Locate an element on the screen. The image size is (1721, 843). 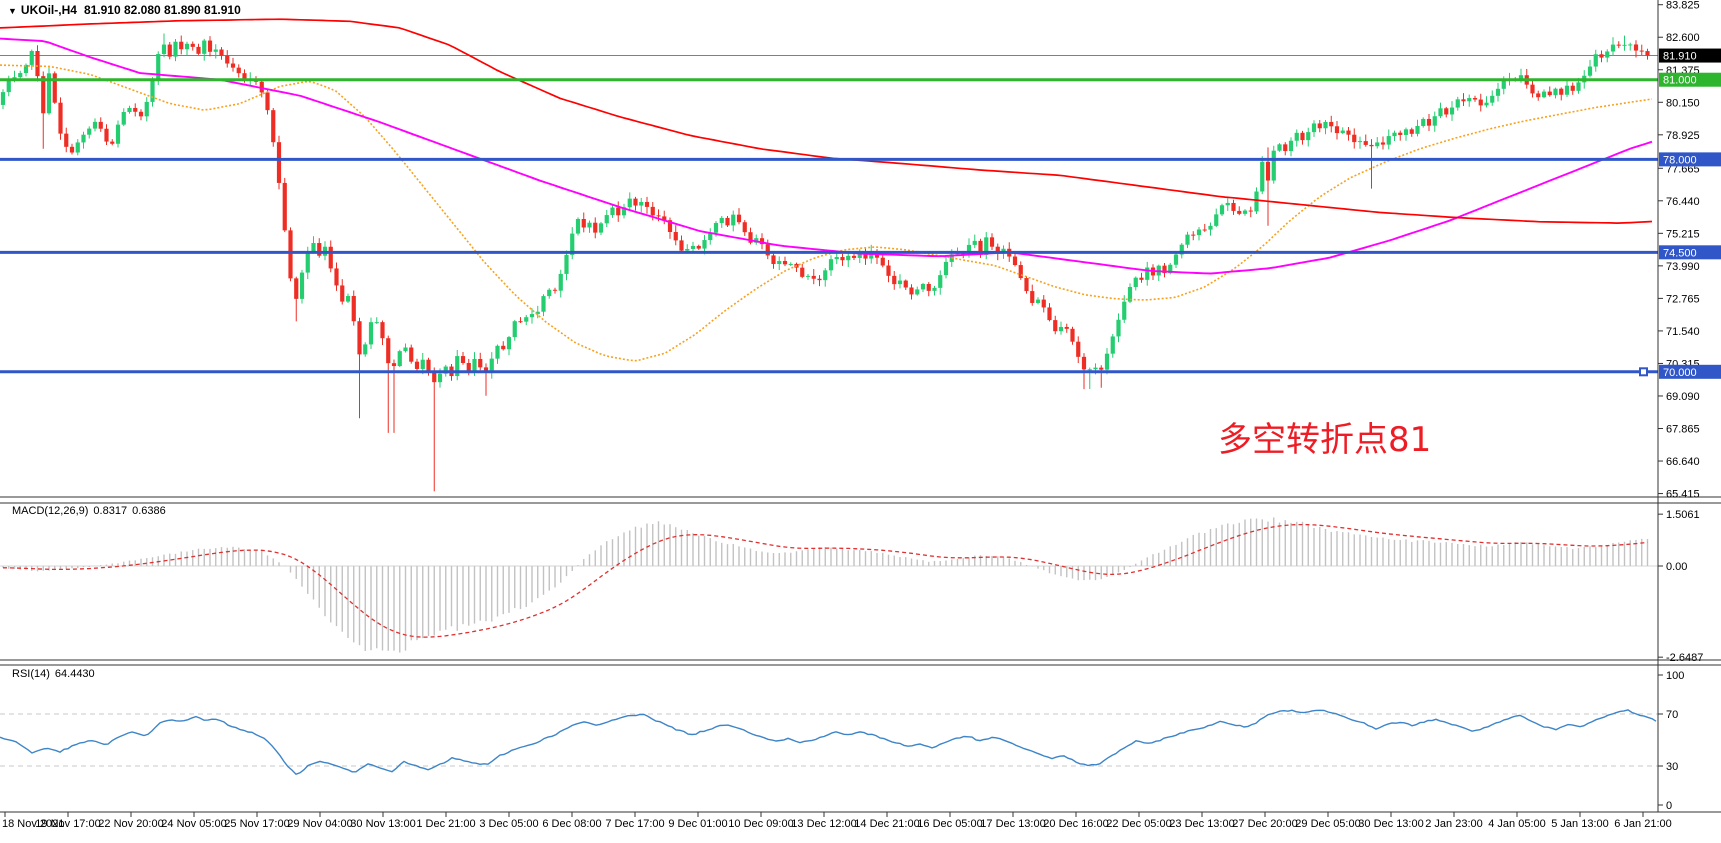
svg-text: 30 Dec 13:00 is located at coordinates (1390, 824).